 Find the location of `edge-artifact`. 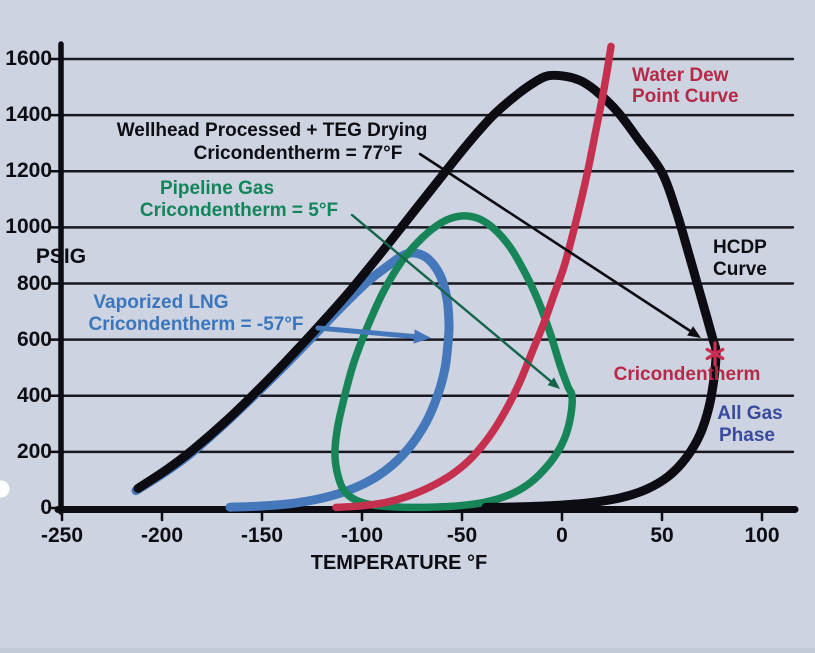

edge-artifact is located at coordinates (5, 489).